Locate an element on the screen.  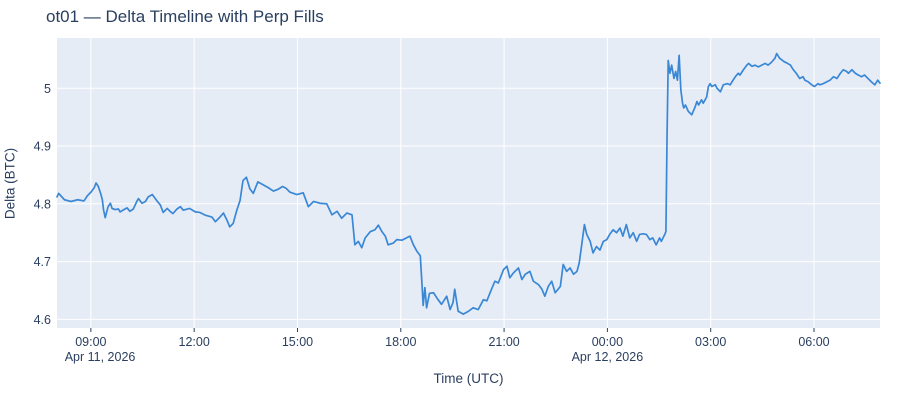
x-tick-label: 18:00 is located at coordinates (400, 342).